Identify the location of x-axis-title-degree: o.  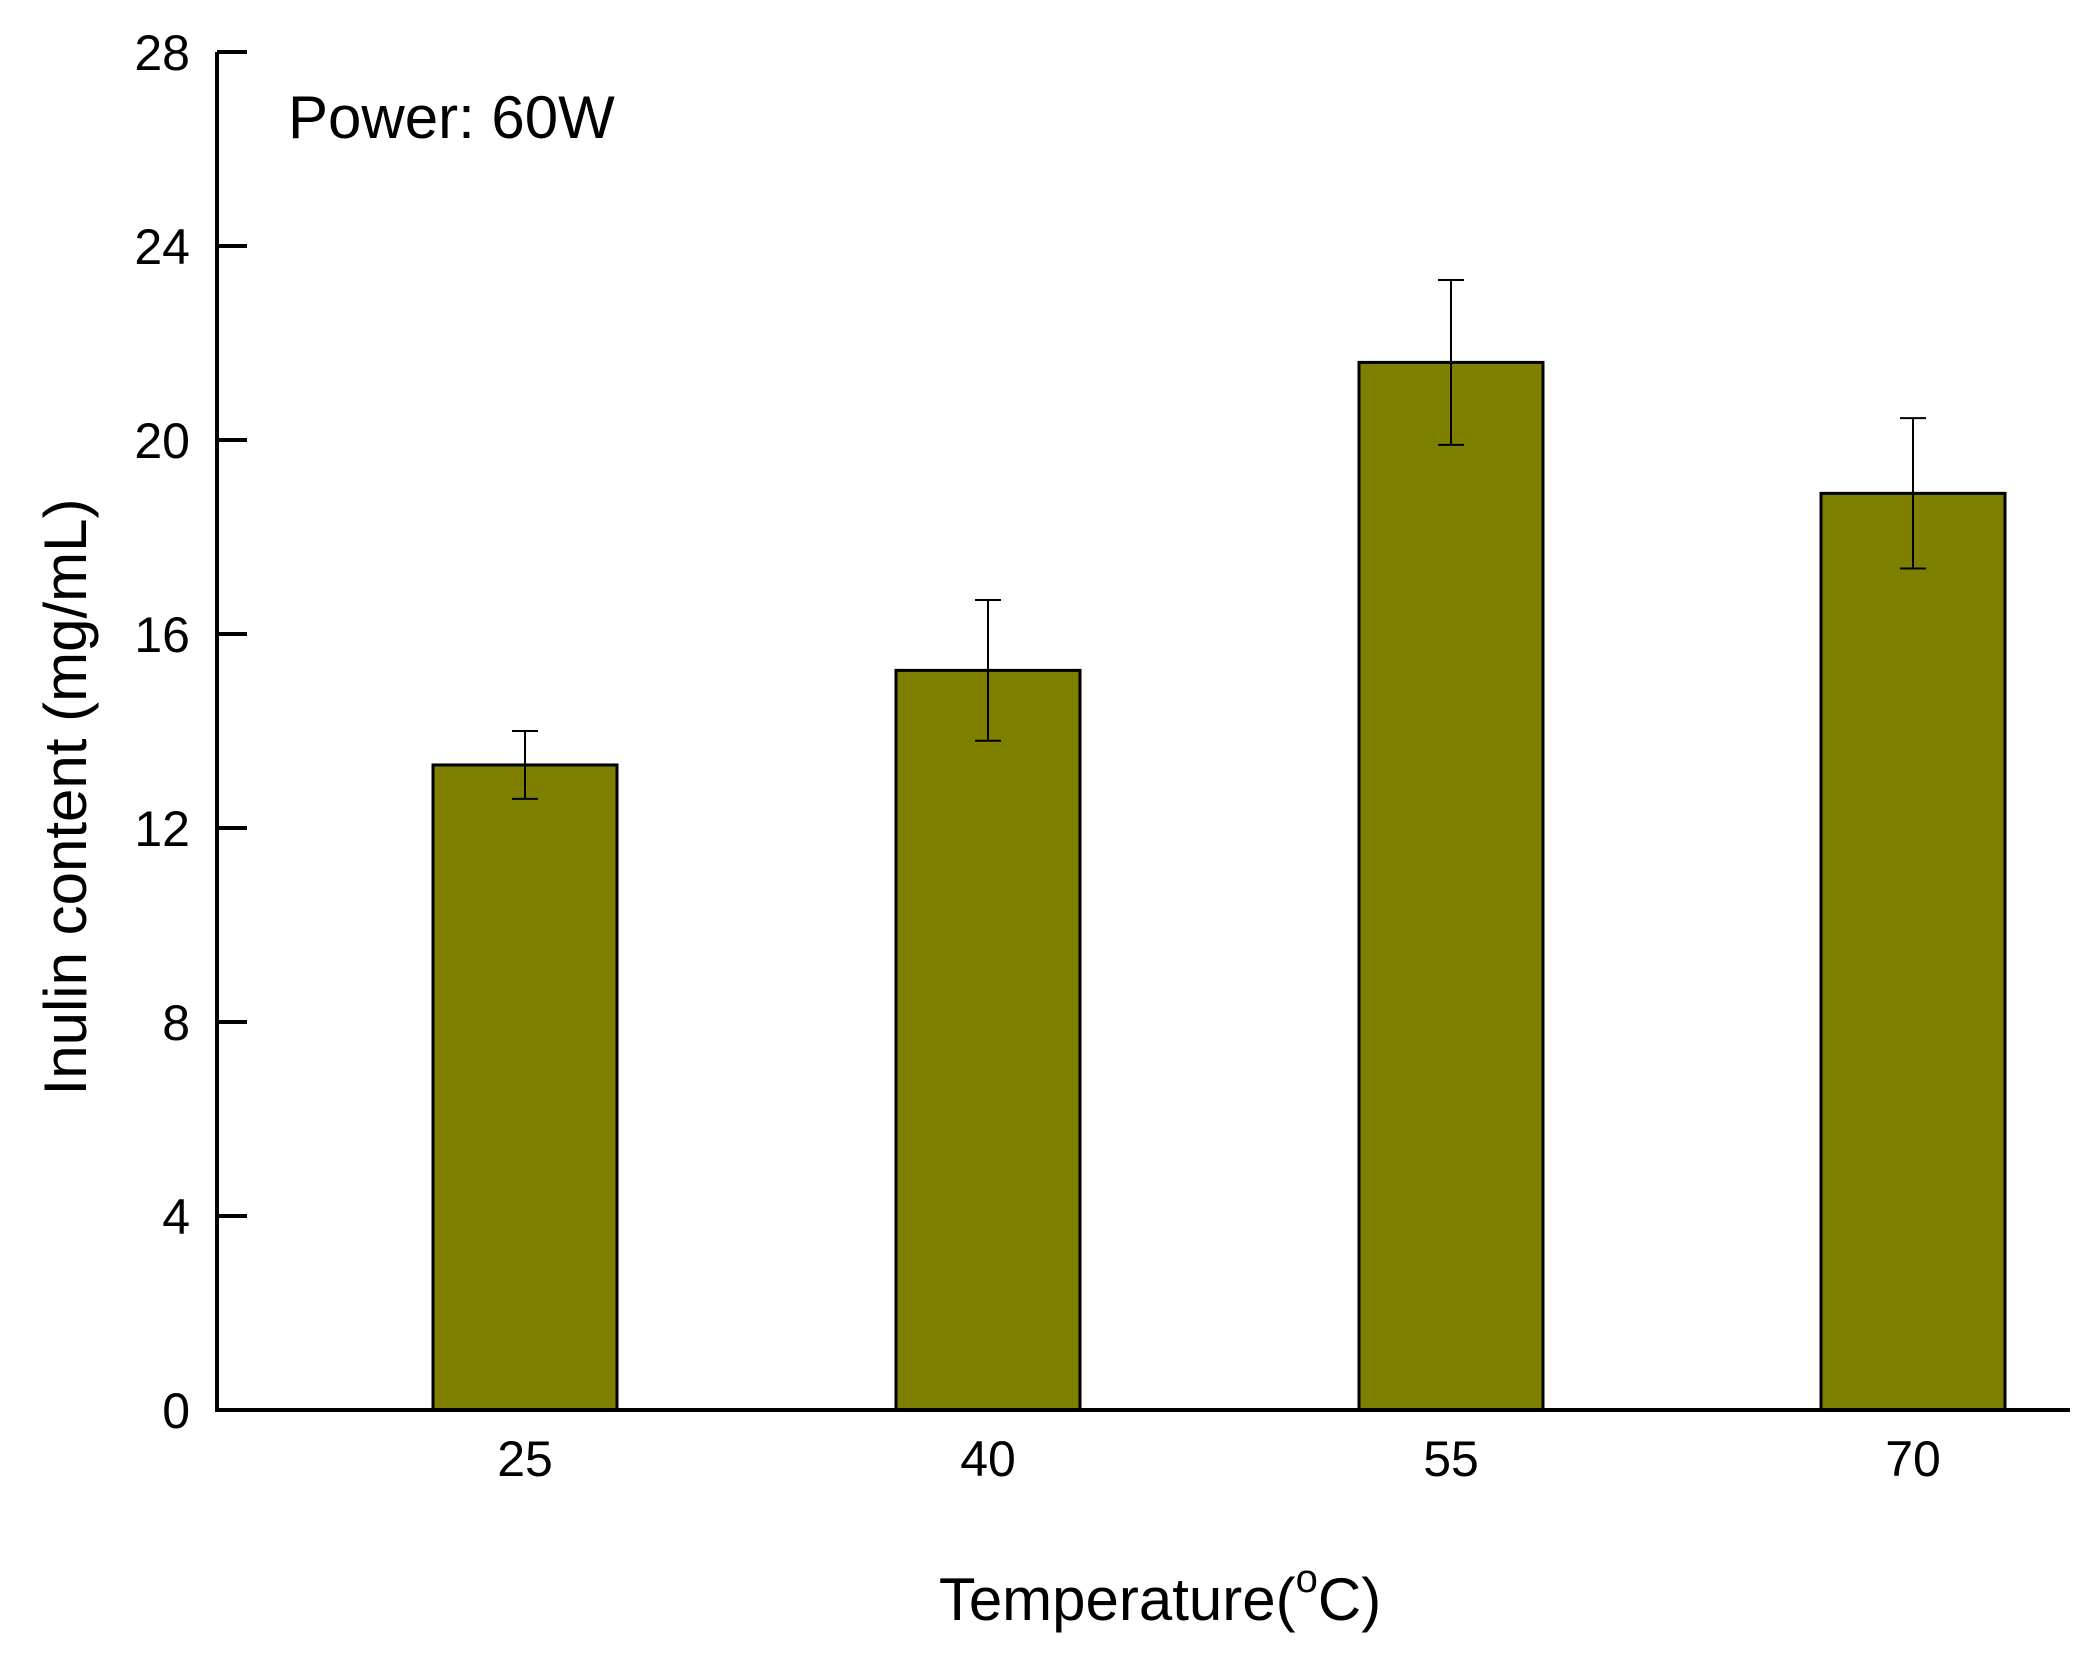
(1307, 1579).